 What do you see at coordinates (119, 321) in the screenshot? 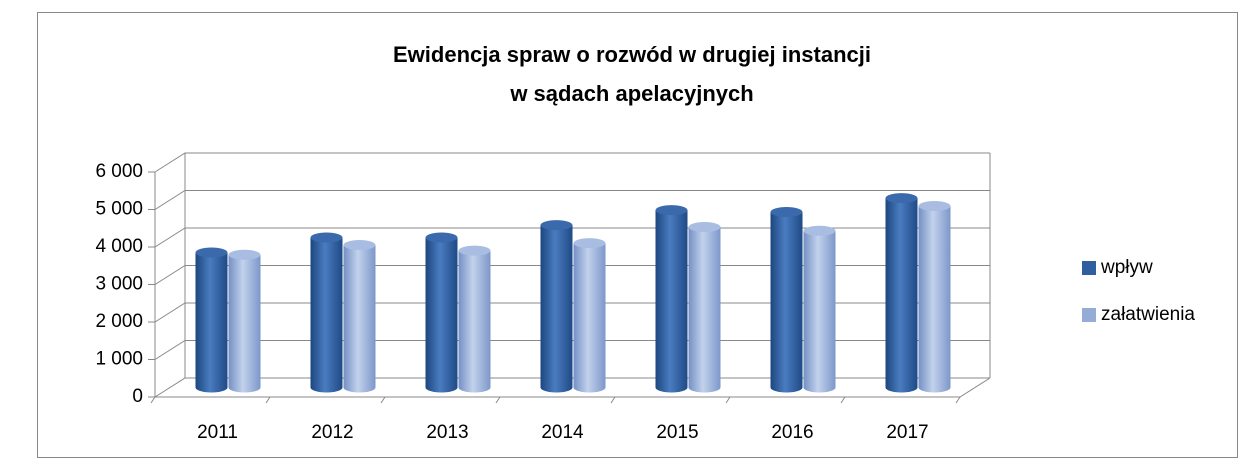
I see `y-tick-label: 2 000` at bounding box center [119, 321].